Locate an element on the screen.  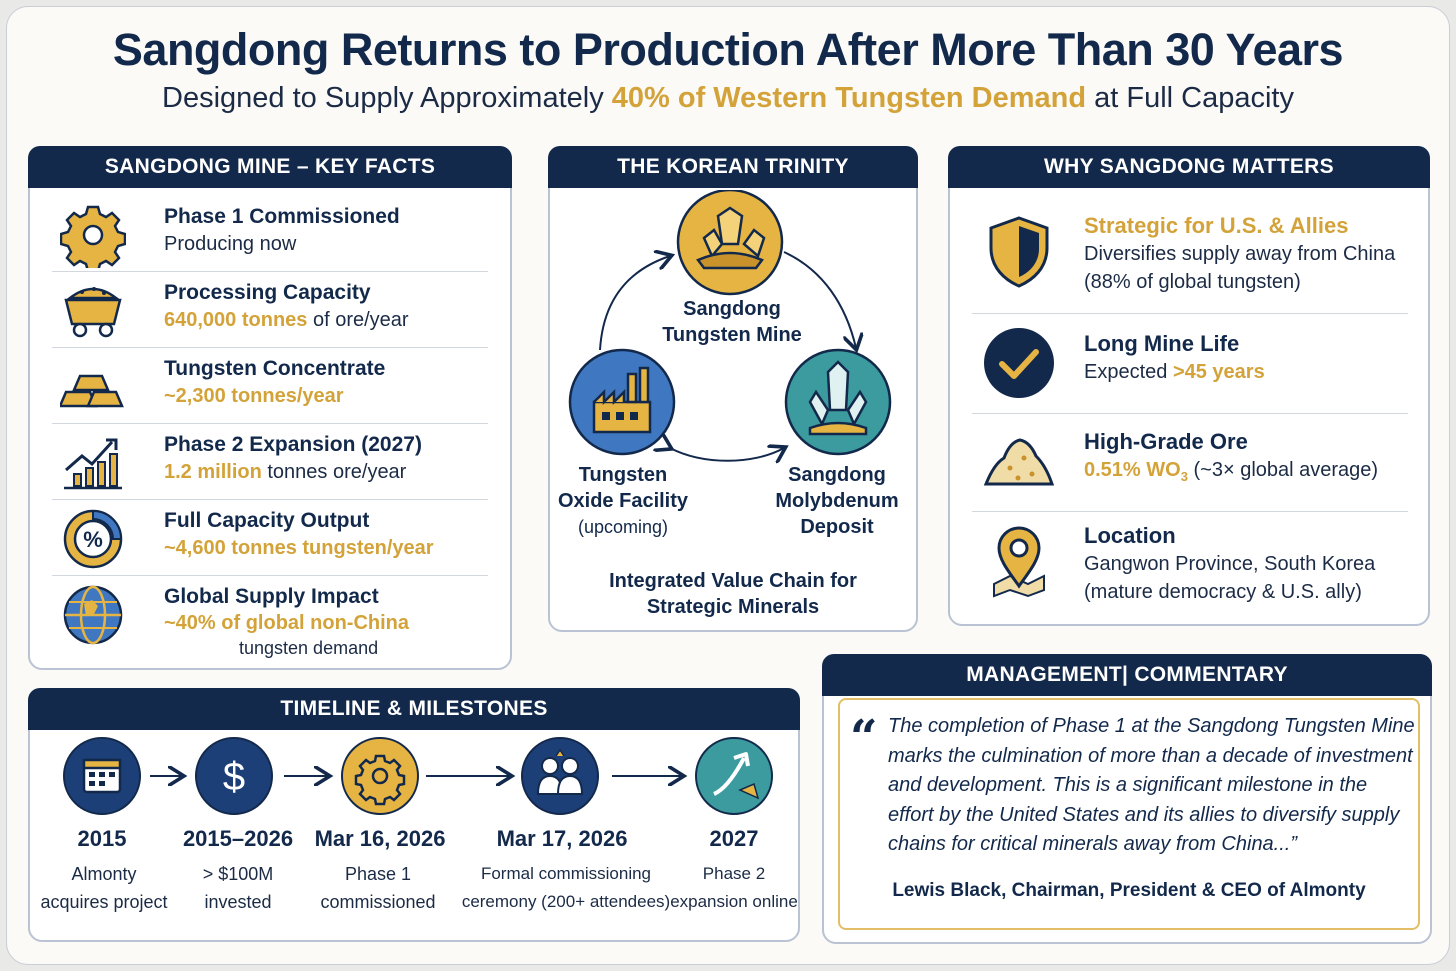
fact-title: Tungsten Concentrate is located at coordinates (275, 368).